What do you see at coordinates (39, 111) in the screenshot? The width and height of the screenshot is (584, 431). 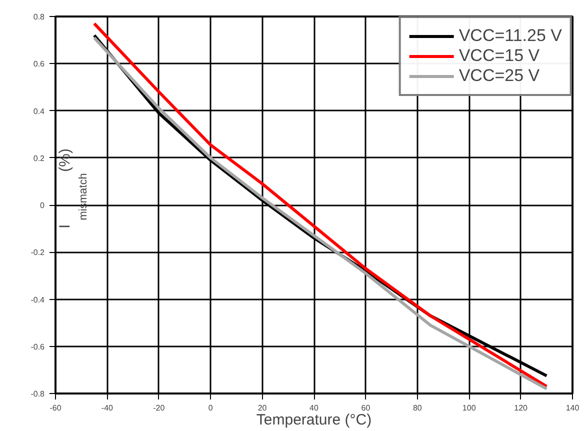 I see `y-tick-label: 0.4` at bounding box center [39, 111].